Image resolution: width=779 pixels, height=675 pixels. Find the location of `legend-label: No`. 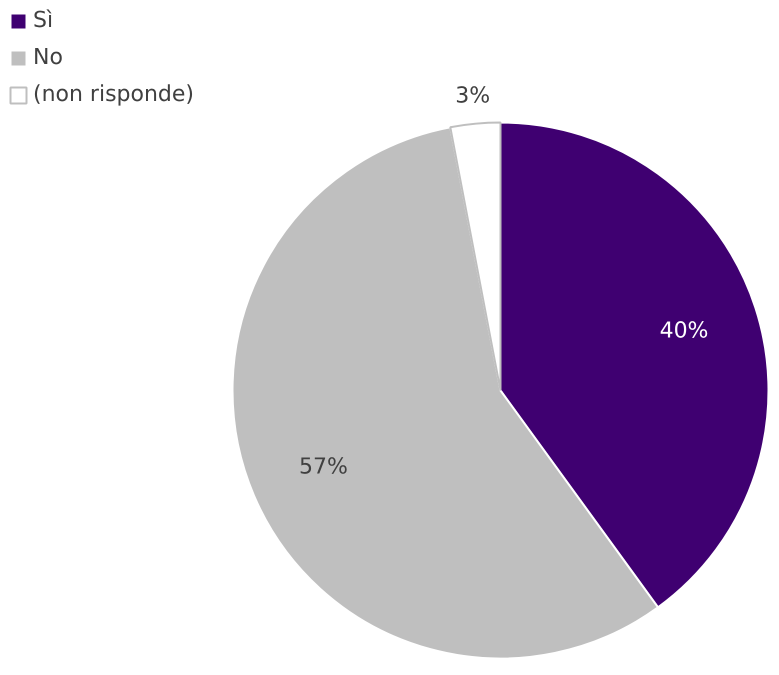

legend-label: No is located at coordinates (48, 57).